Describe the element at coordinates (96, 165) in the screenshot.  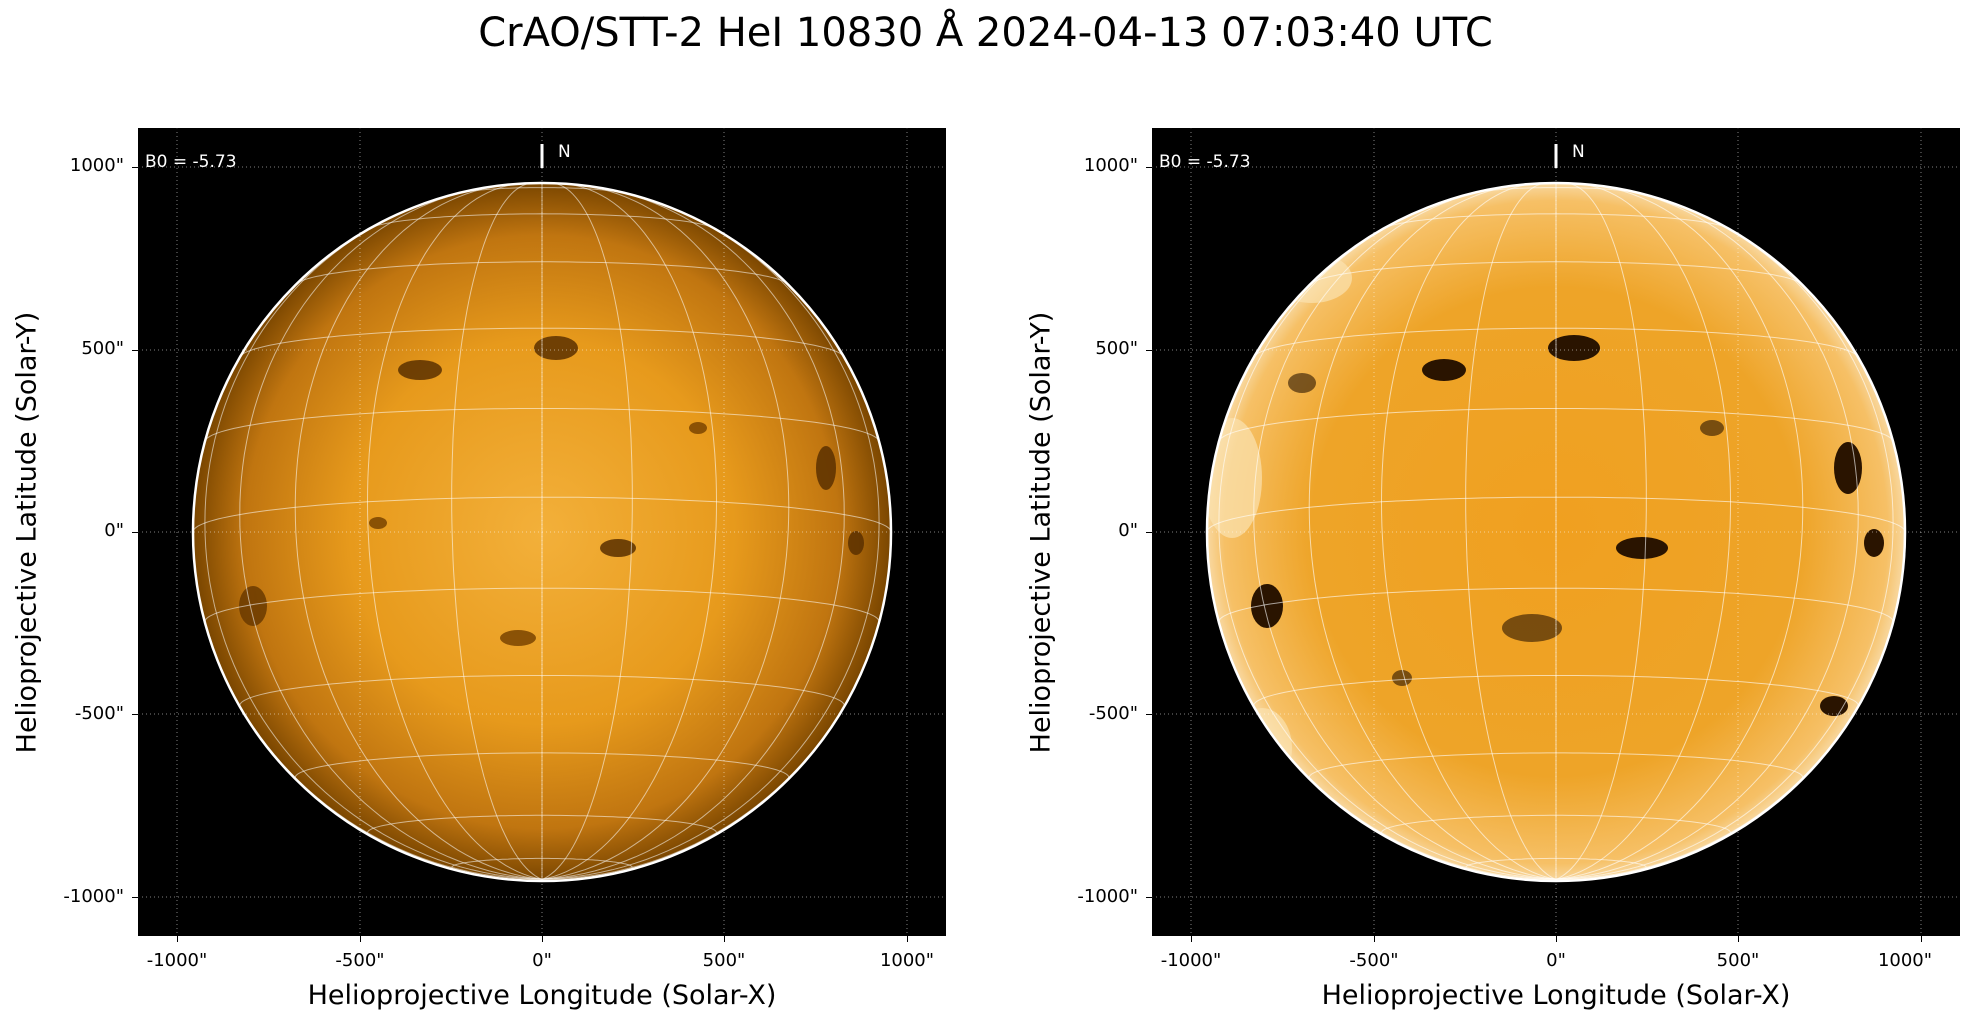
I see `ytick-left-1000: 1000"` at that location.